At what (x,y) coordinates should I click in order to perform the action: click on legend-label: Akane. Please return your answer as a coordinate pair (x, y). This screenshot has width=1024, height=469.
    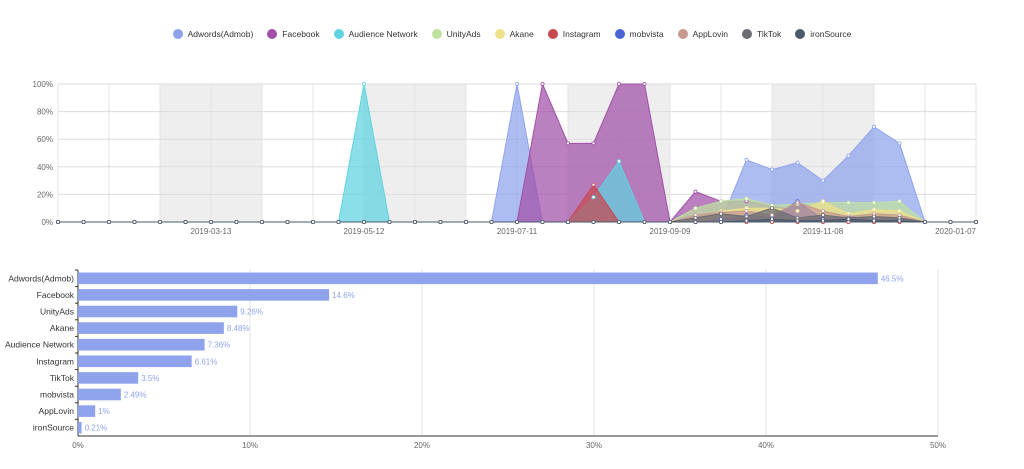
    Looking at the image, I should click on (521, 34).